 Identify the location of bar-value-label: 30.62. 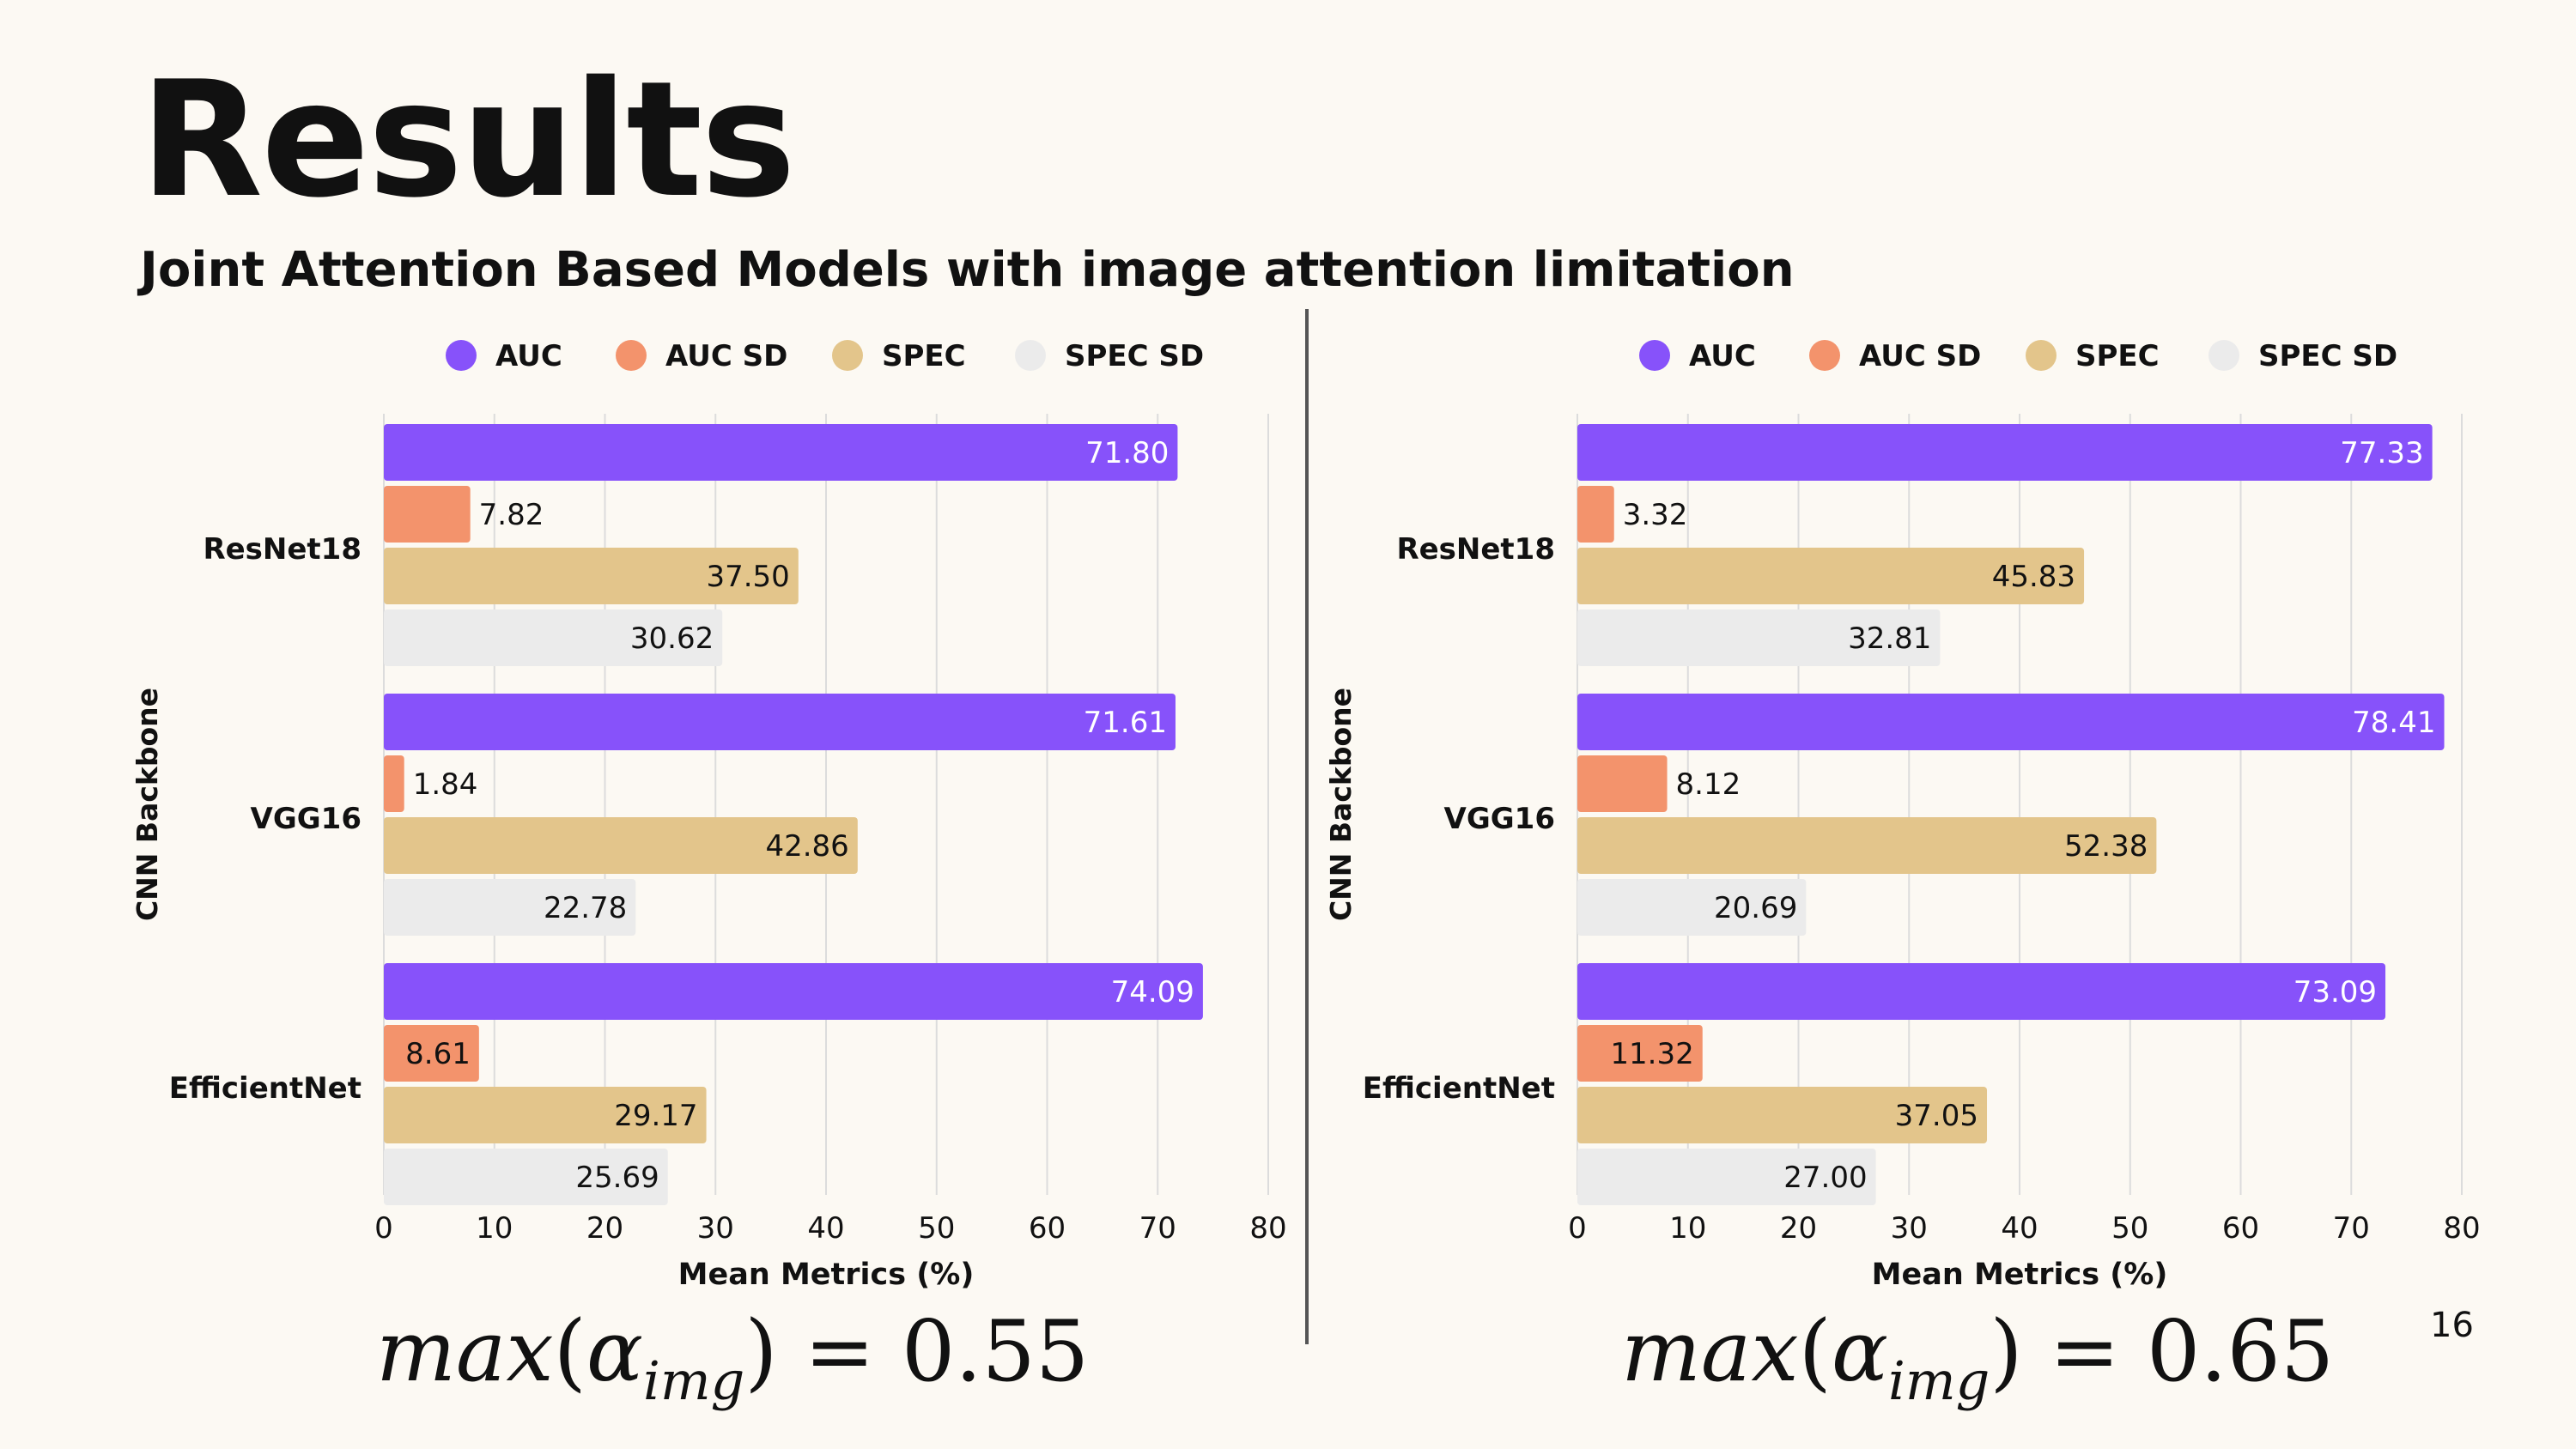
(672, 638).